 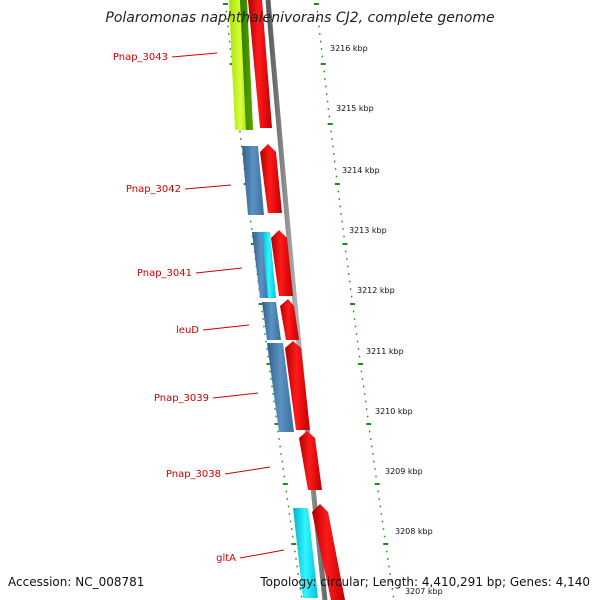 I want to click on kbp-tick-label: 3208 kbp, so click(x=414, y=531).